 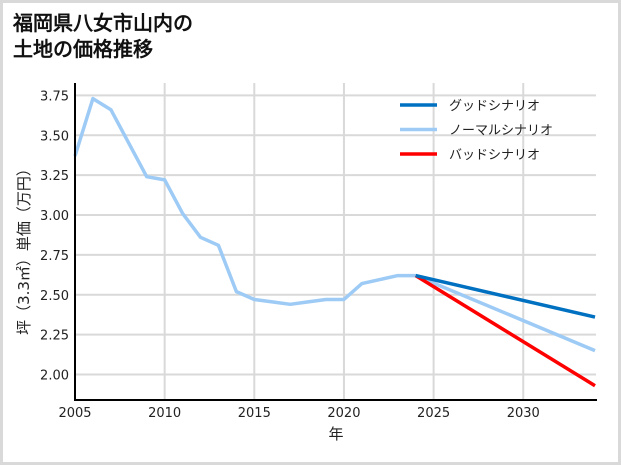 I want to click on x-tick-label: 2025, so click(x=433, y=413).